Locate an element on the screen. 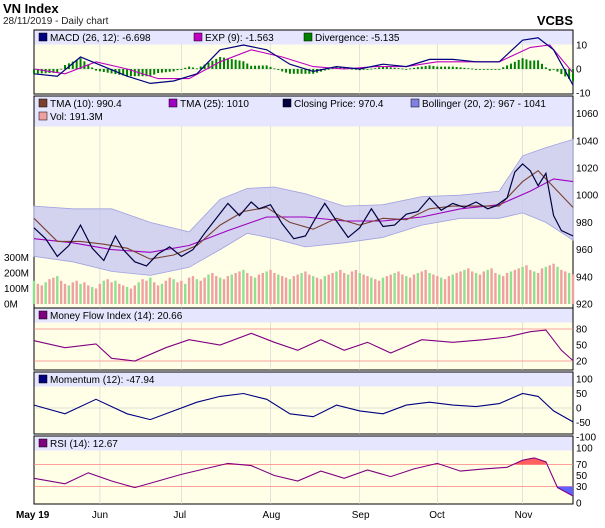 The height and width of the screenshot is (528, 605). volume-tick-3: 0M is located at coordinates (11, 305).